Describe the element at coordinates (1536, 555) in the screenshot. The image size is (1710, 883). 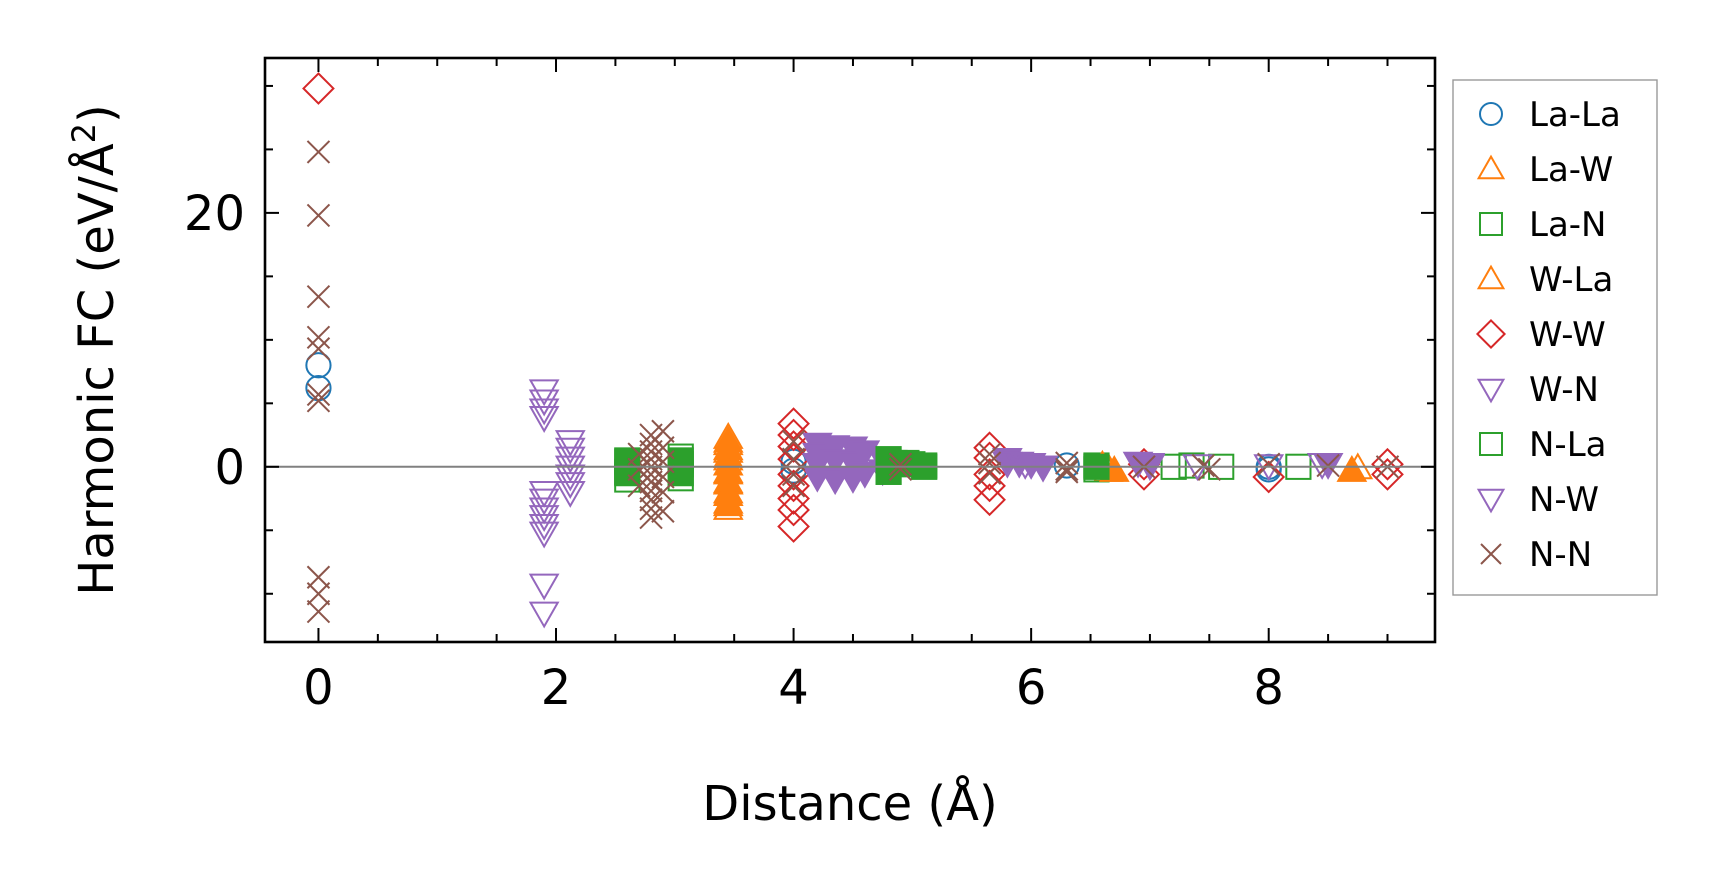
I see `legend-item: N-N` at that location.